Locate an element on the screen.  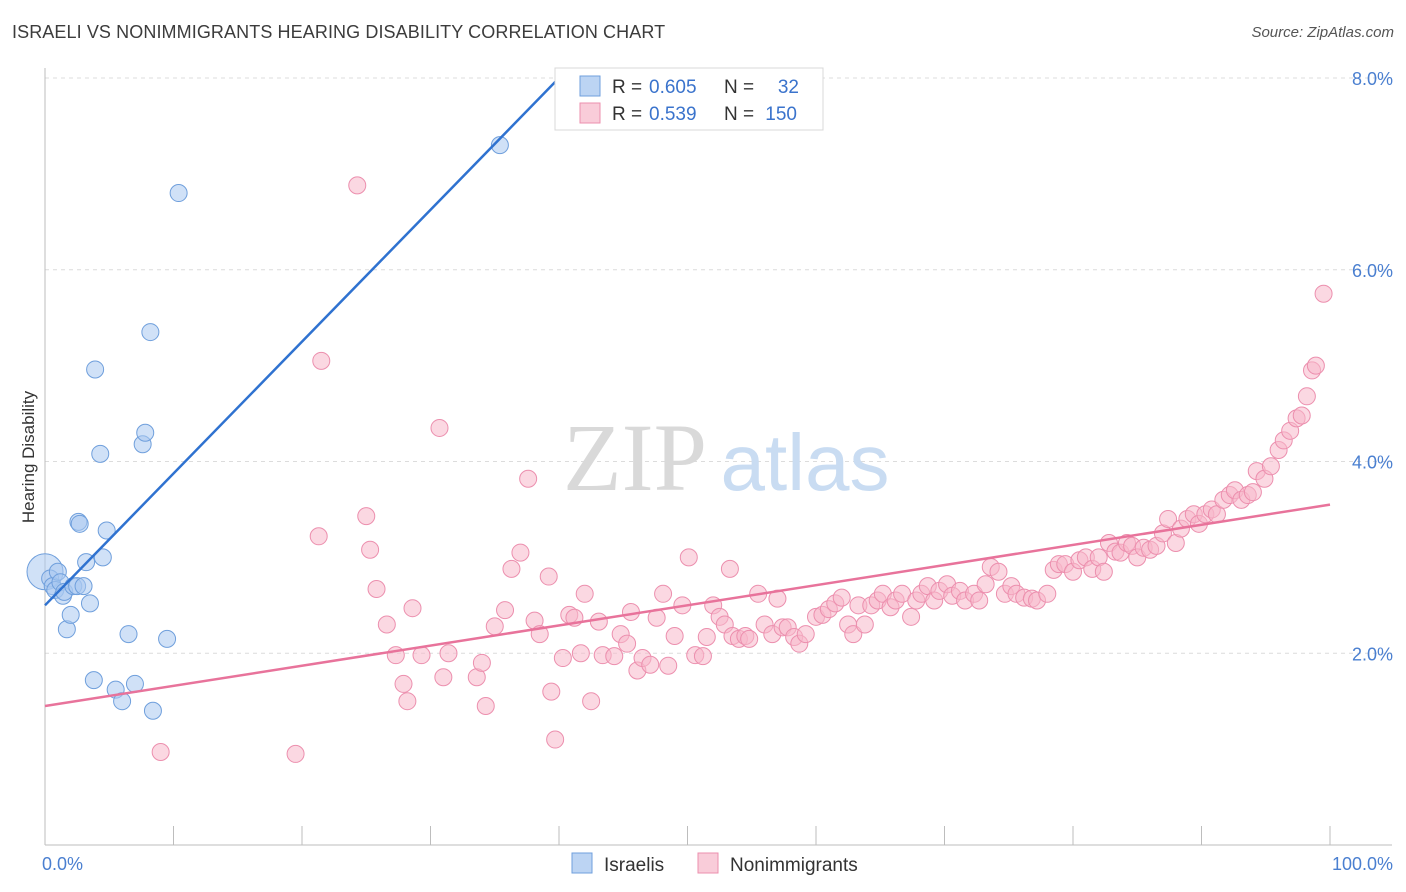
watermark-atlas: atlas is located at coordinates (805, 462).